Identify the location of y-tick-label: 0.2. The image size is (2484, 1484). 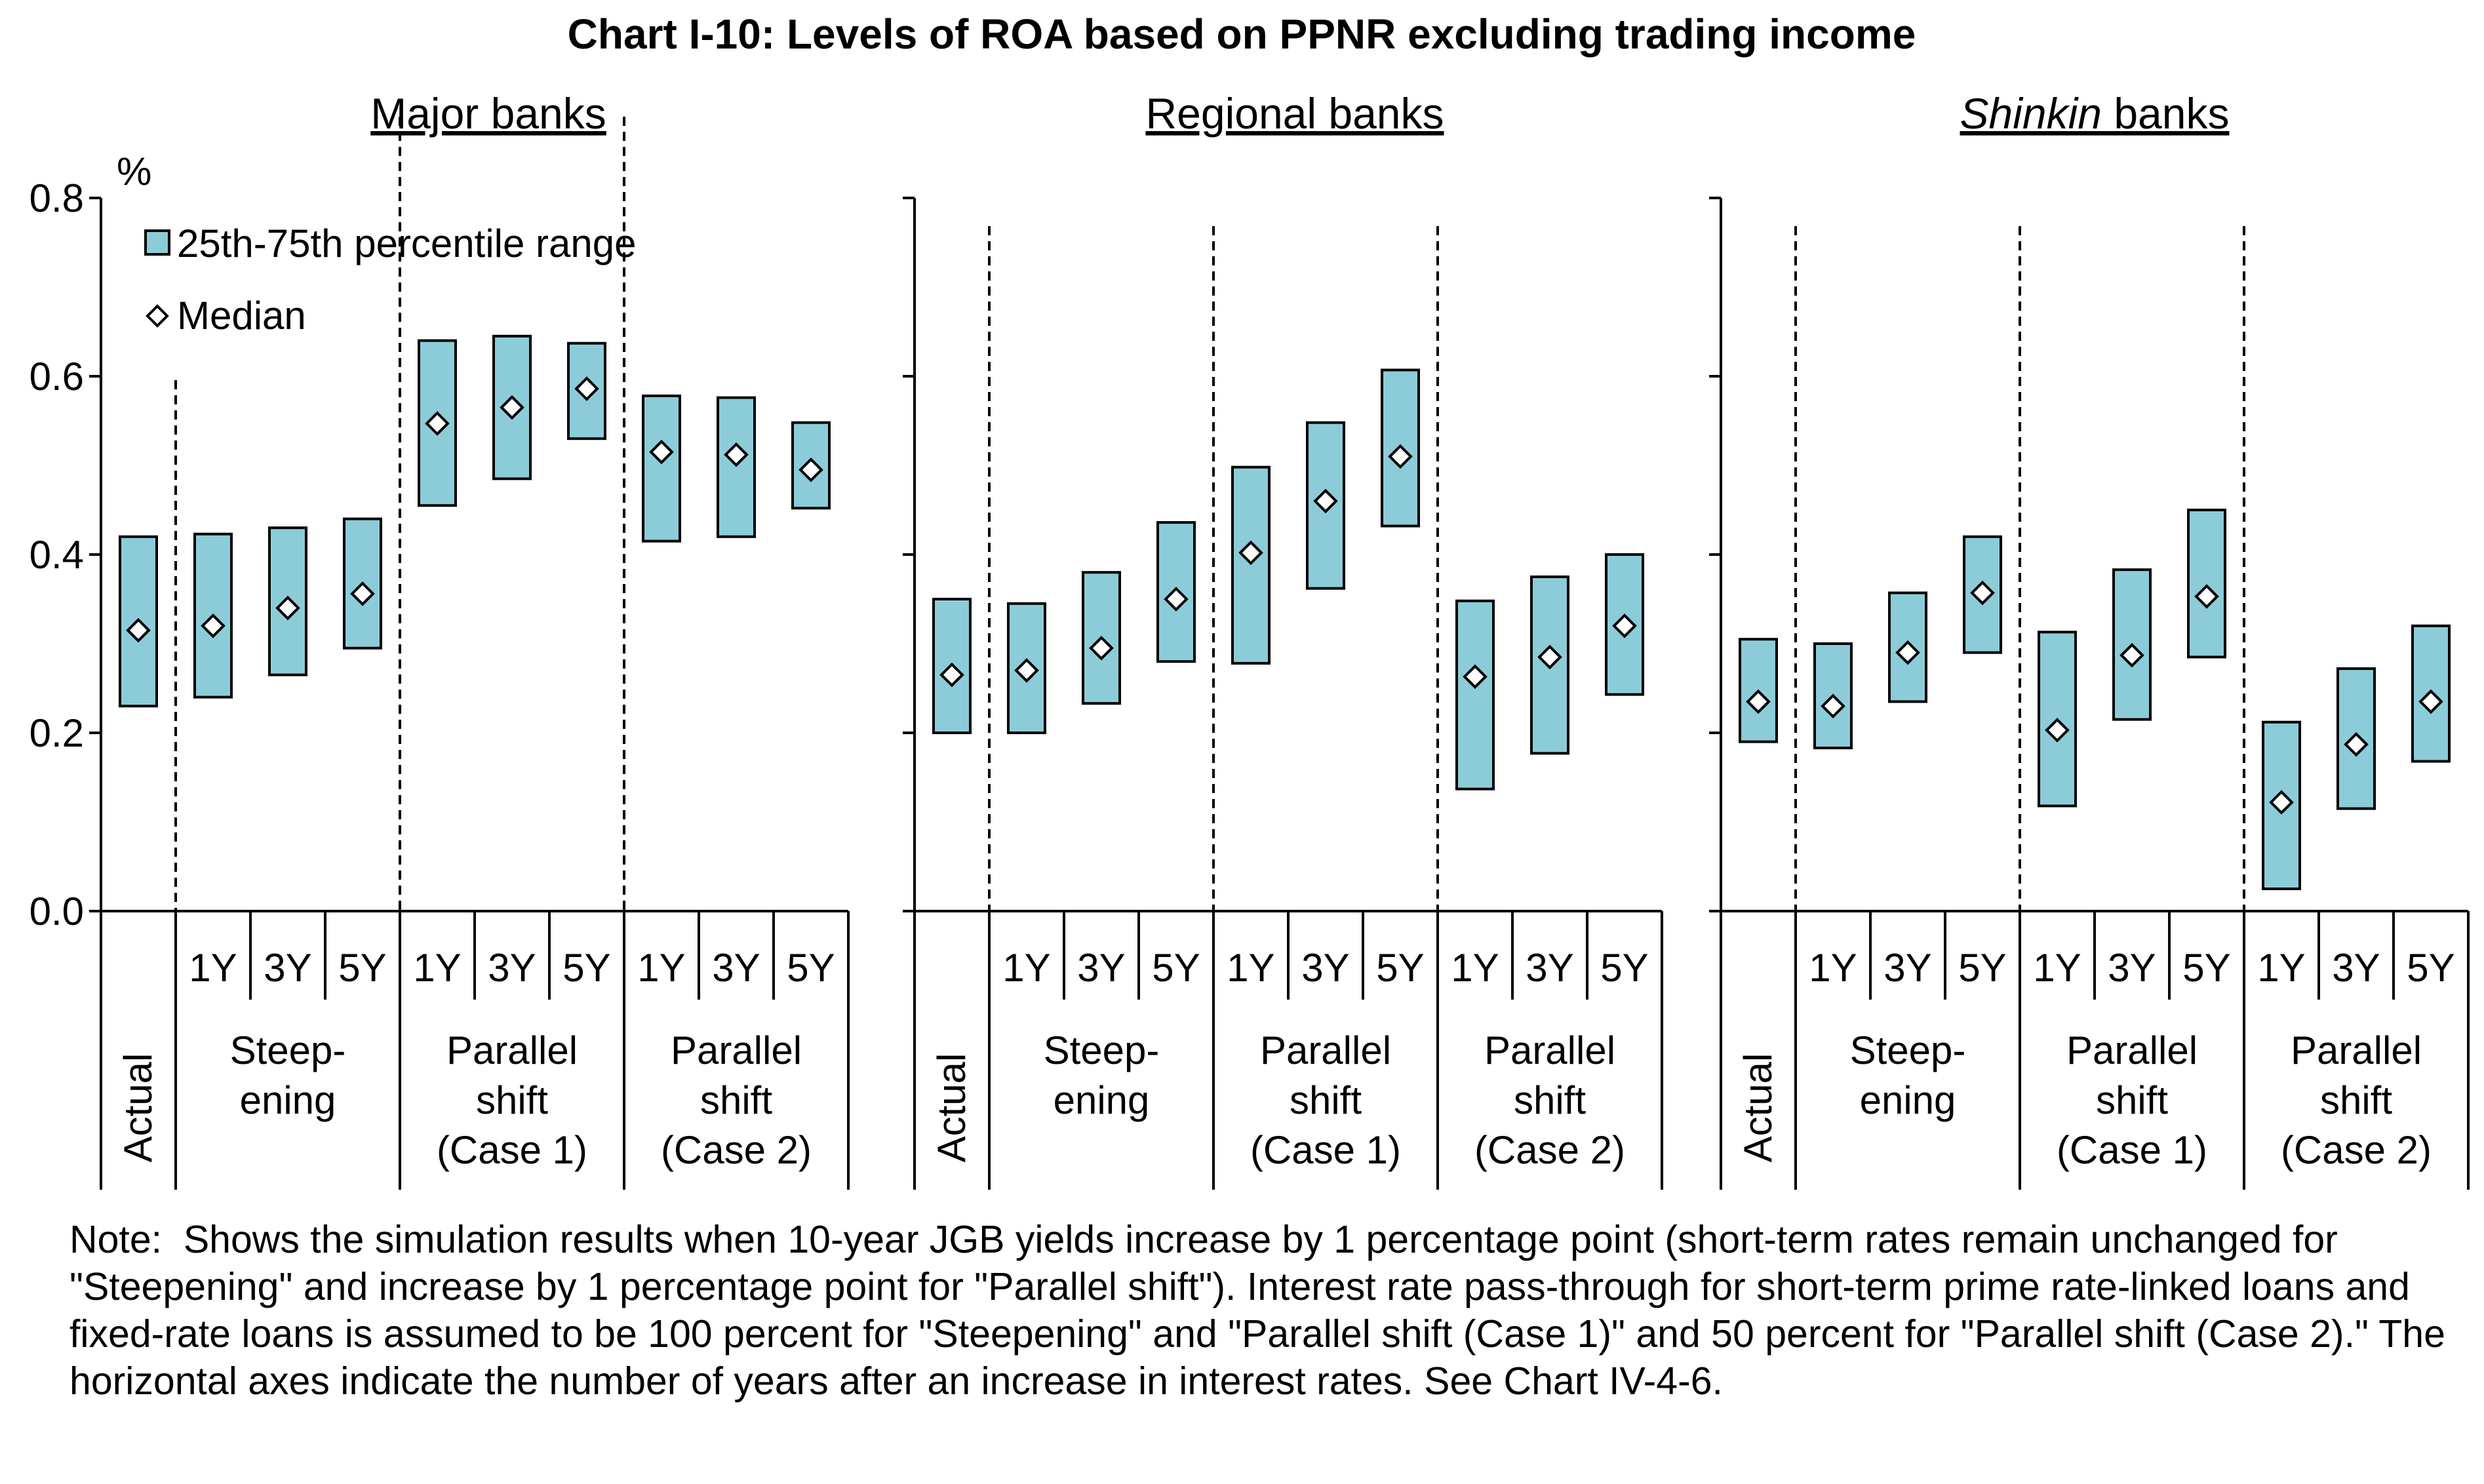
(57, 733).